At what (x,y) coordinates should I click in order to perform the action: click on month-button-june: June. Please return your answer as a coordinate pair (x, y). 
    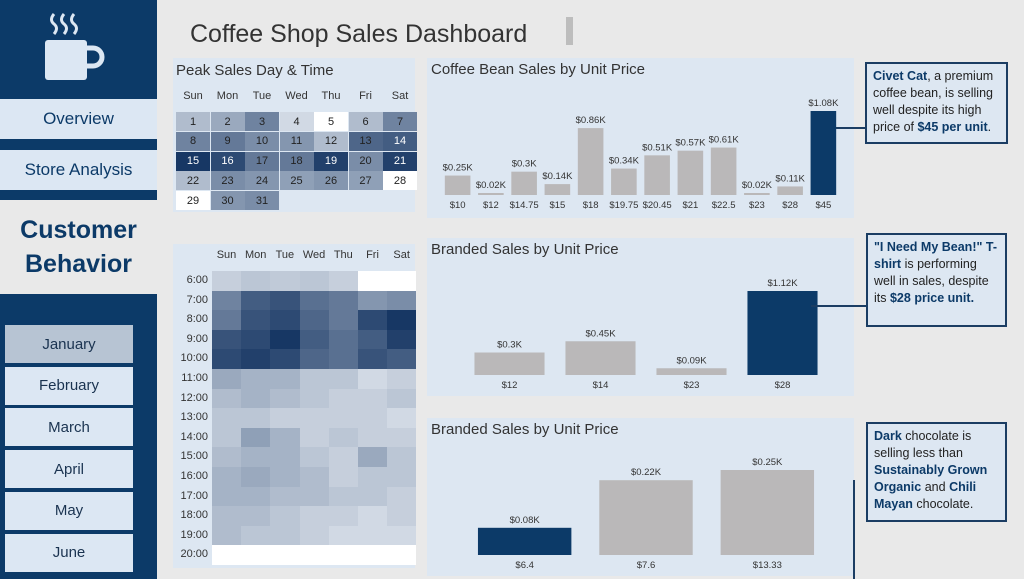
    Looking at the image, I should click on (69, 552).